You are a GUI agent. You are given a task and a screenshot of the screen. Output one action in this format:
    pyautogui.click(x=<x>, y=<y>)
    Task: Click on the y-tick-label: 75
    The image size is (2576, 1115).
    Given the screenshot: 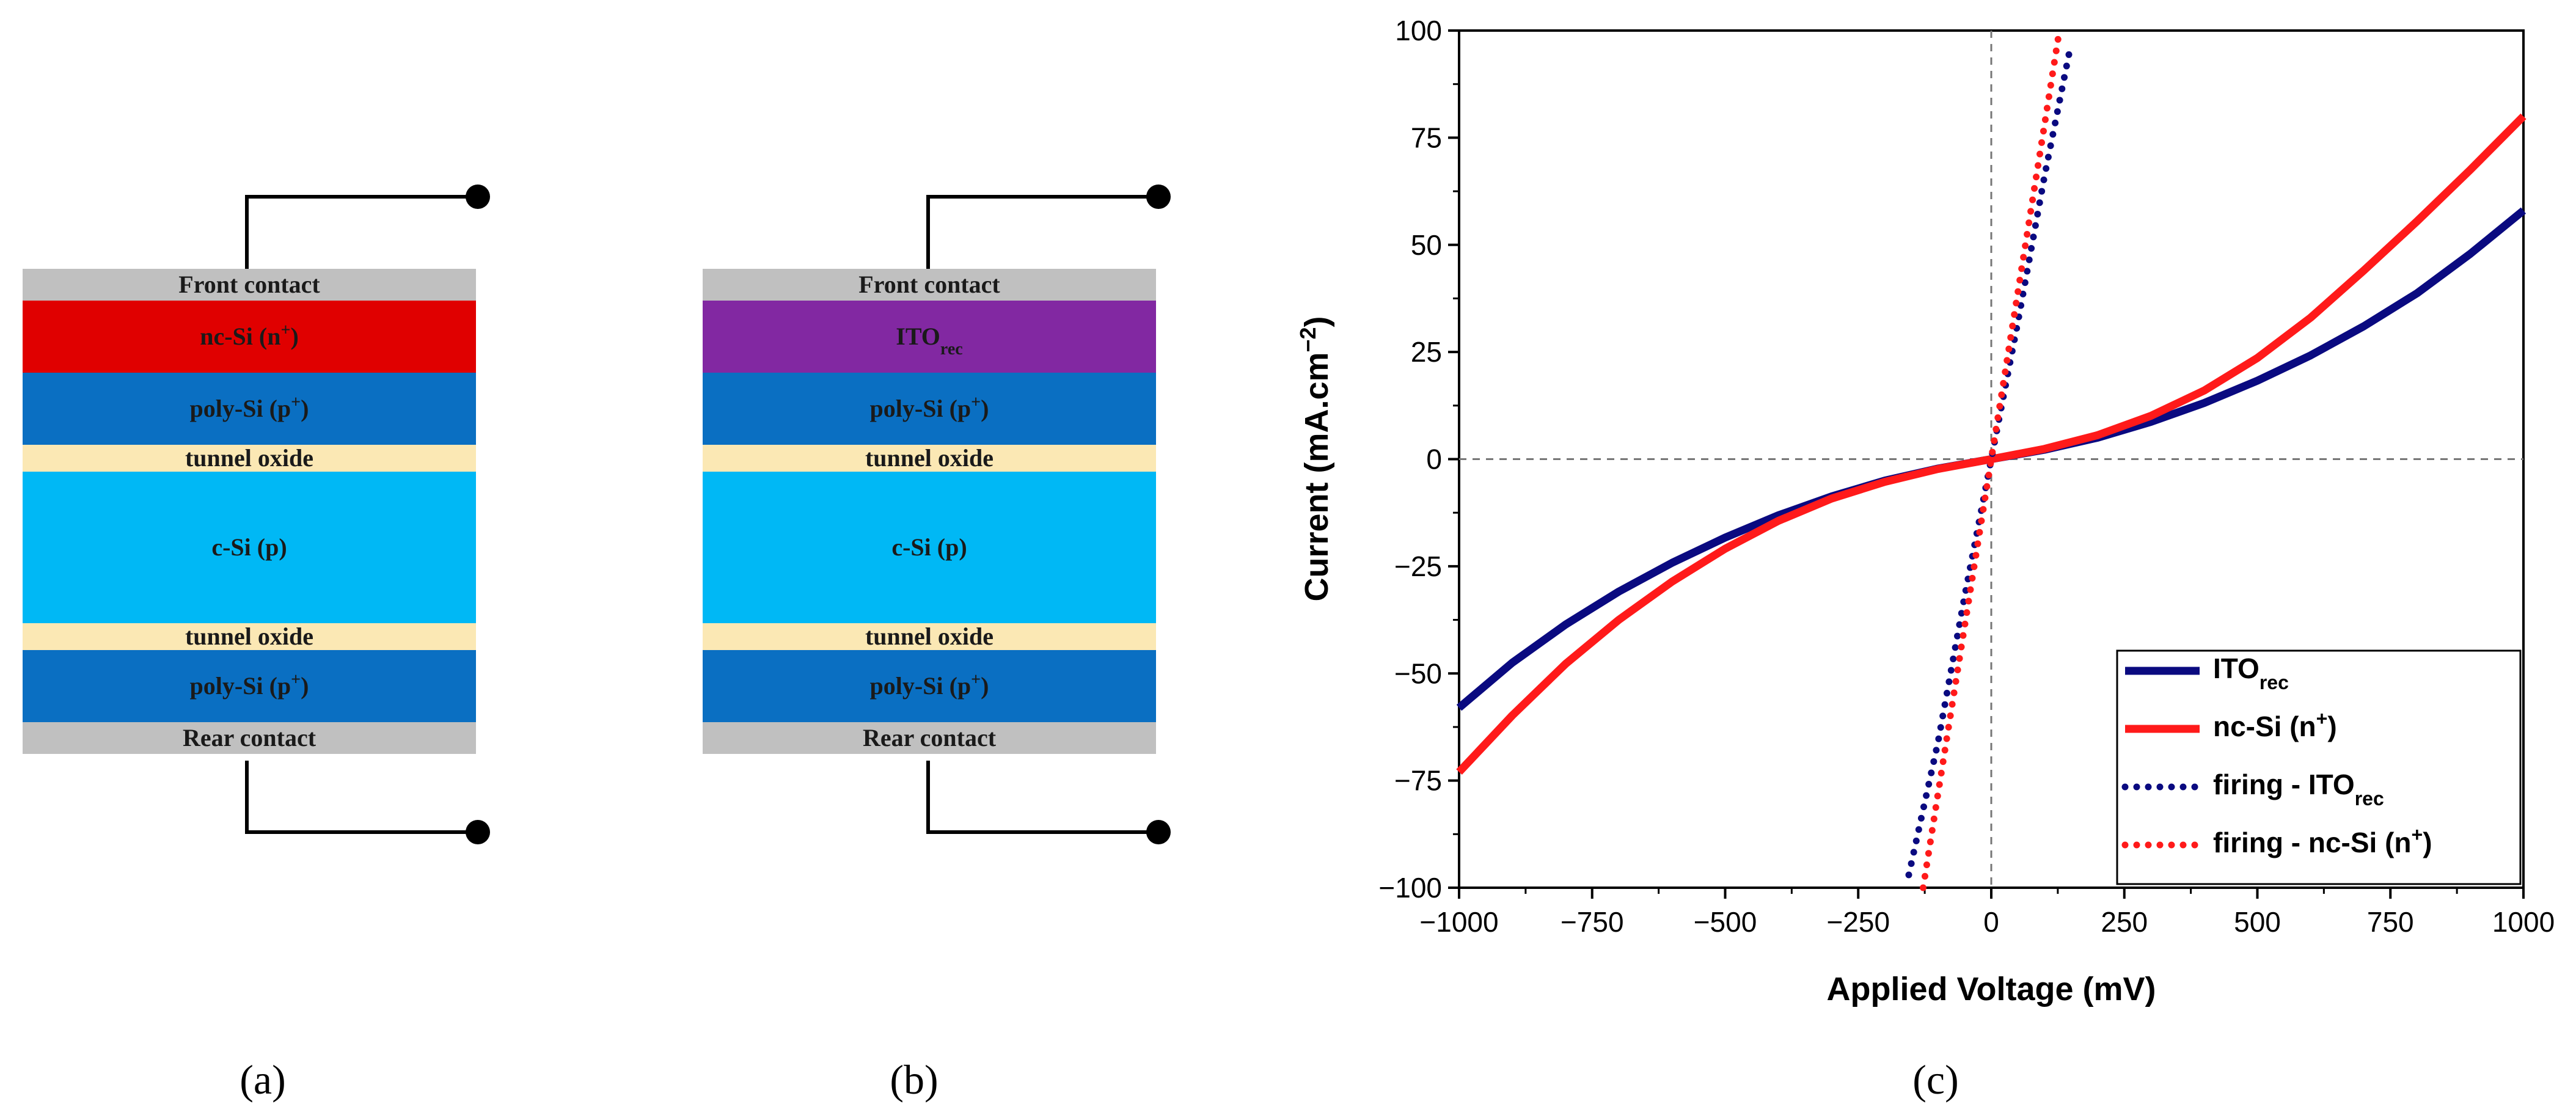 What is the action you would take?
    pyautogui.click(x=1426, y=138)
    